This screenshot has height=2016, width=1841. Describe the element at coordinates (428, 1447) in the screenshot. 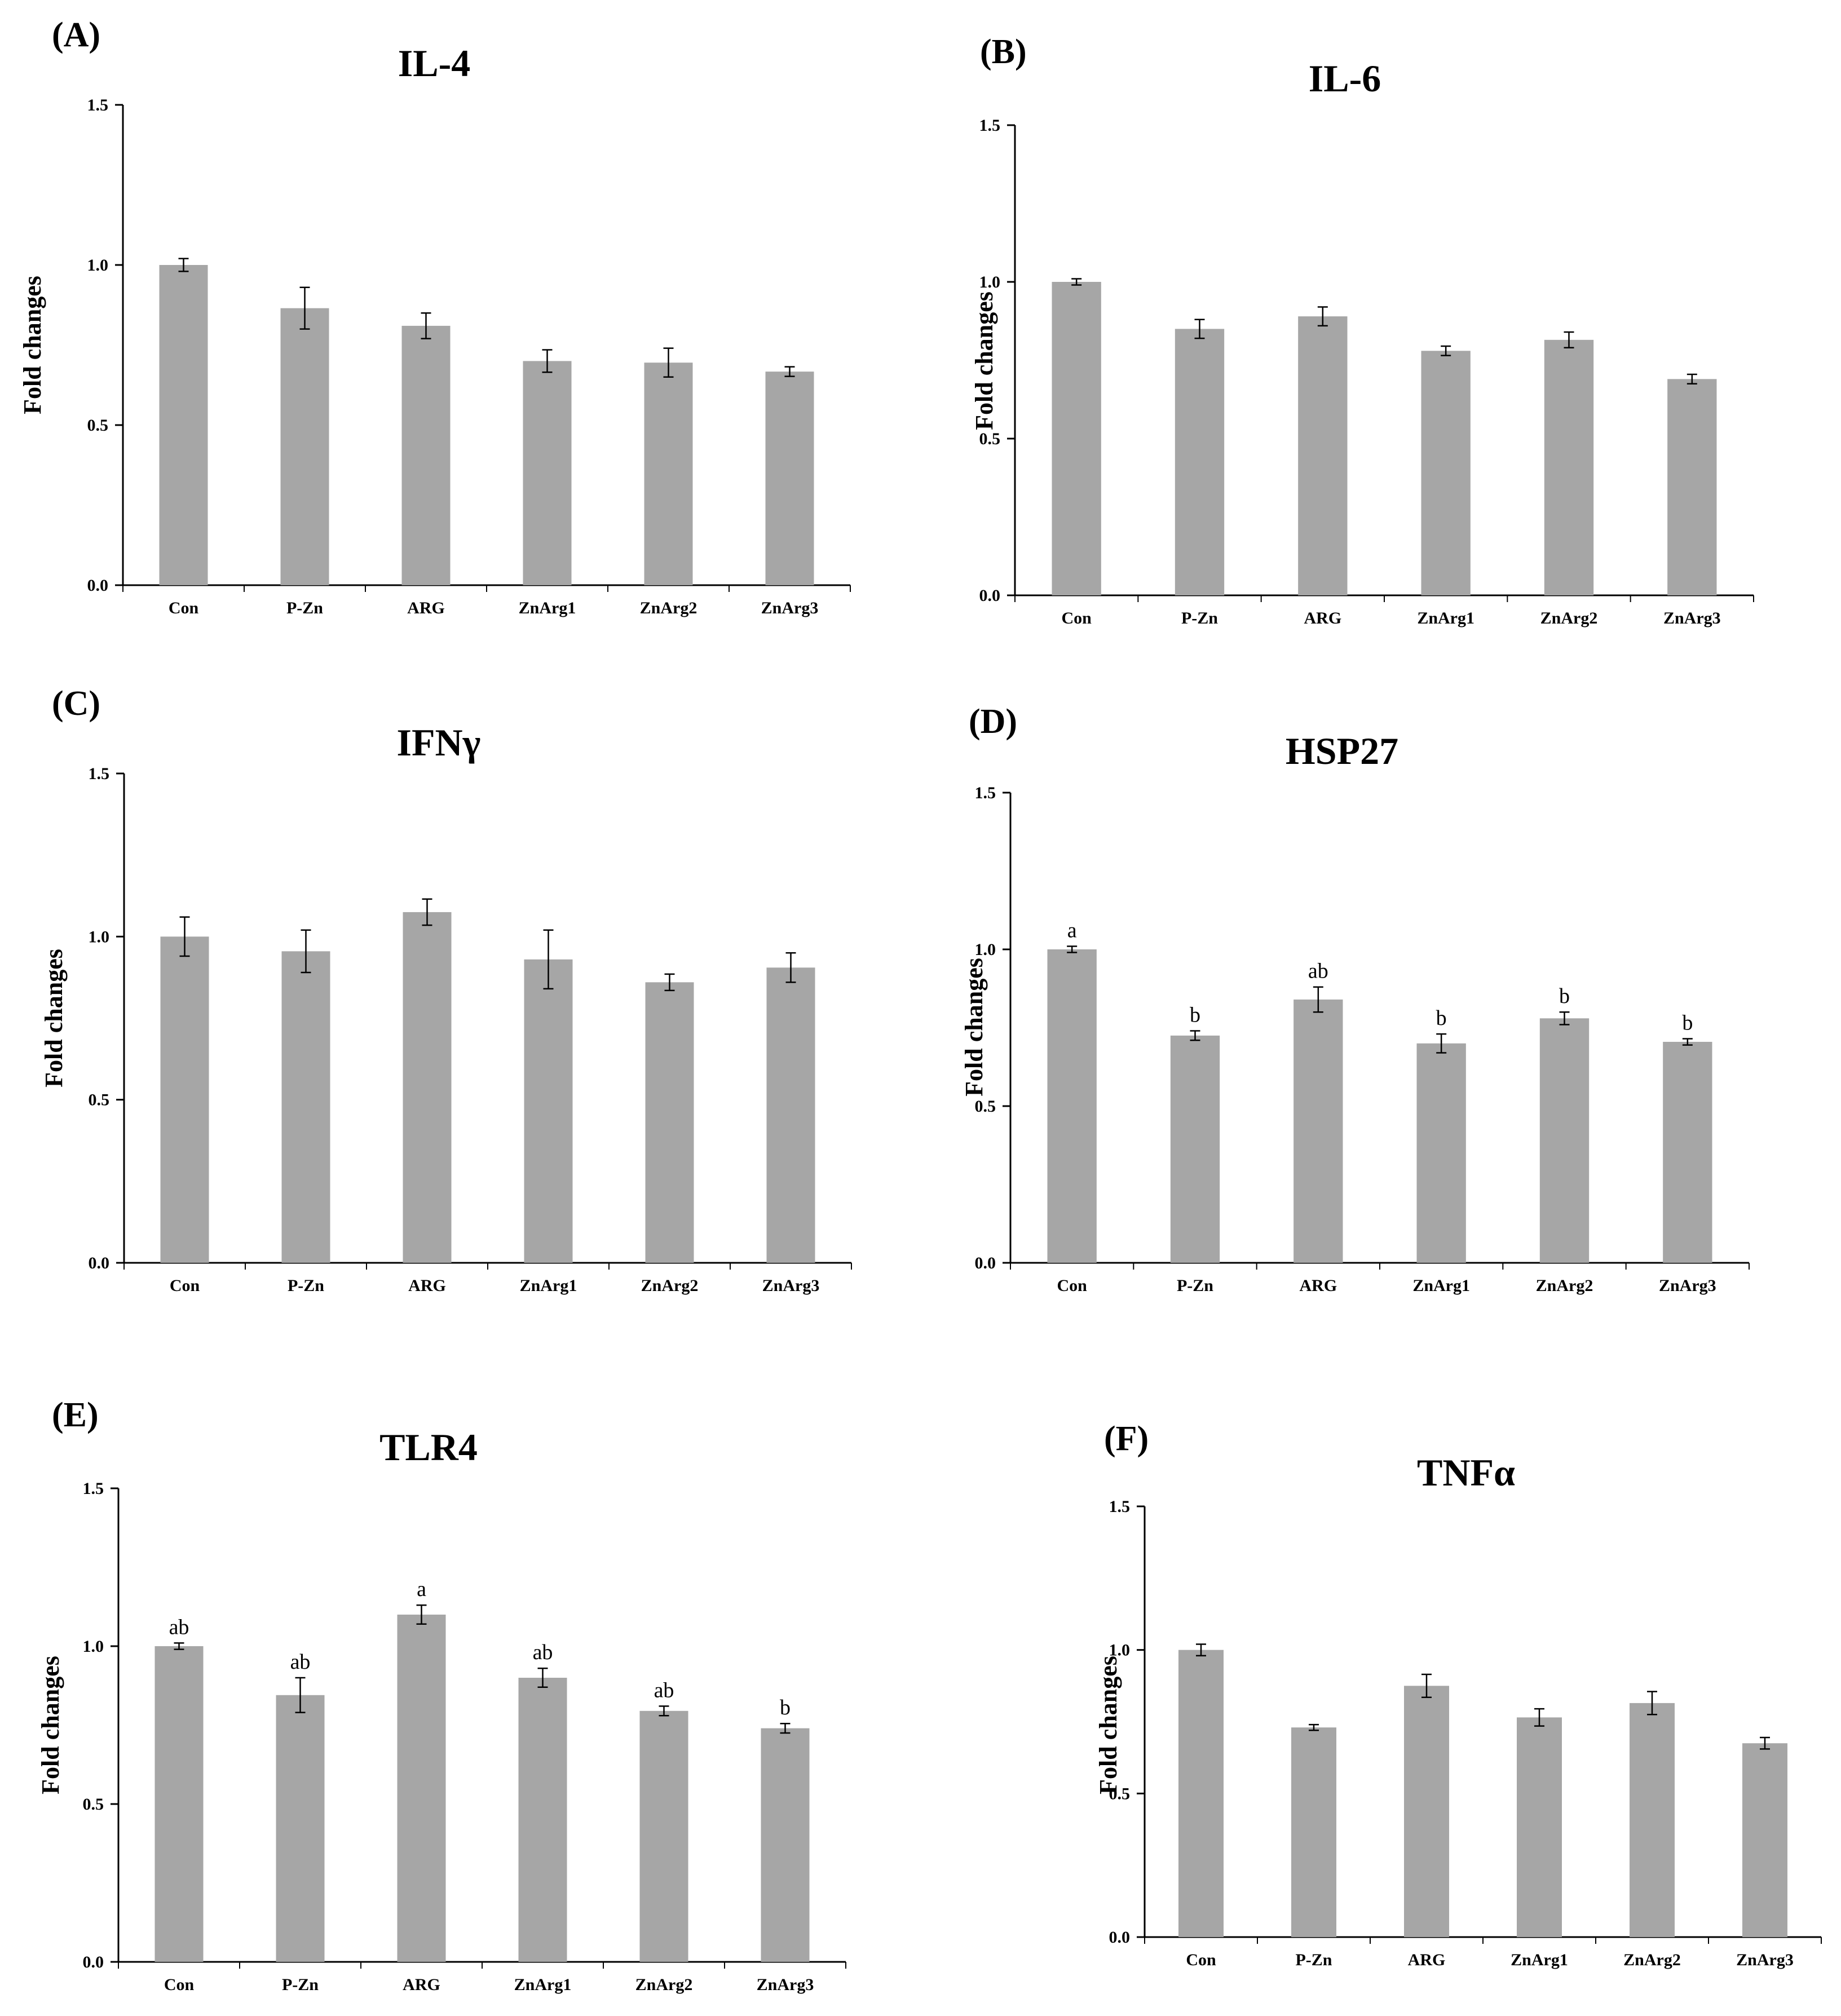

I see `chart-title: TLR4` at that location.